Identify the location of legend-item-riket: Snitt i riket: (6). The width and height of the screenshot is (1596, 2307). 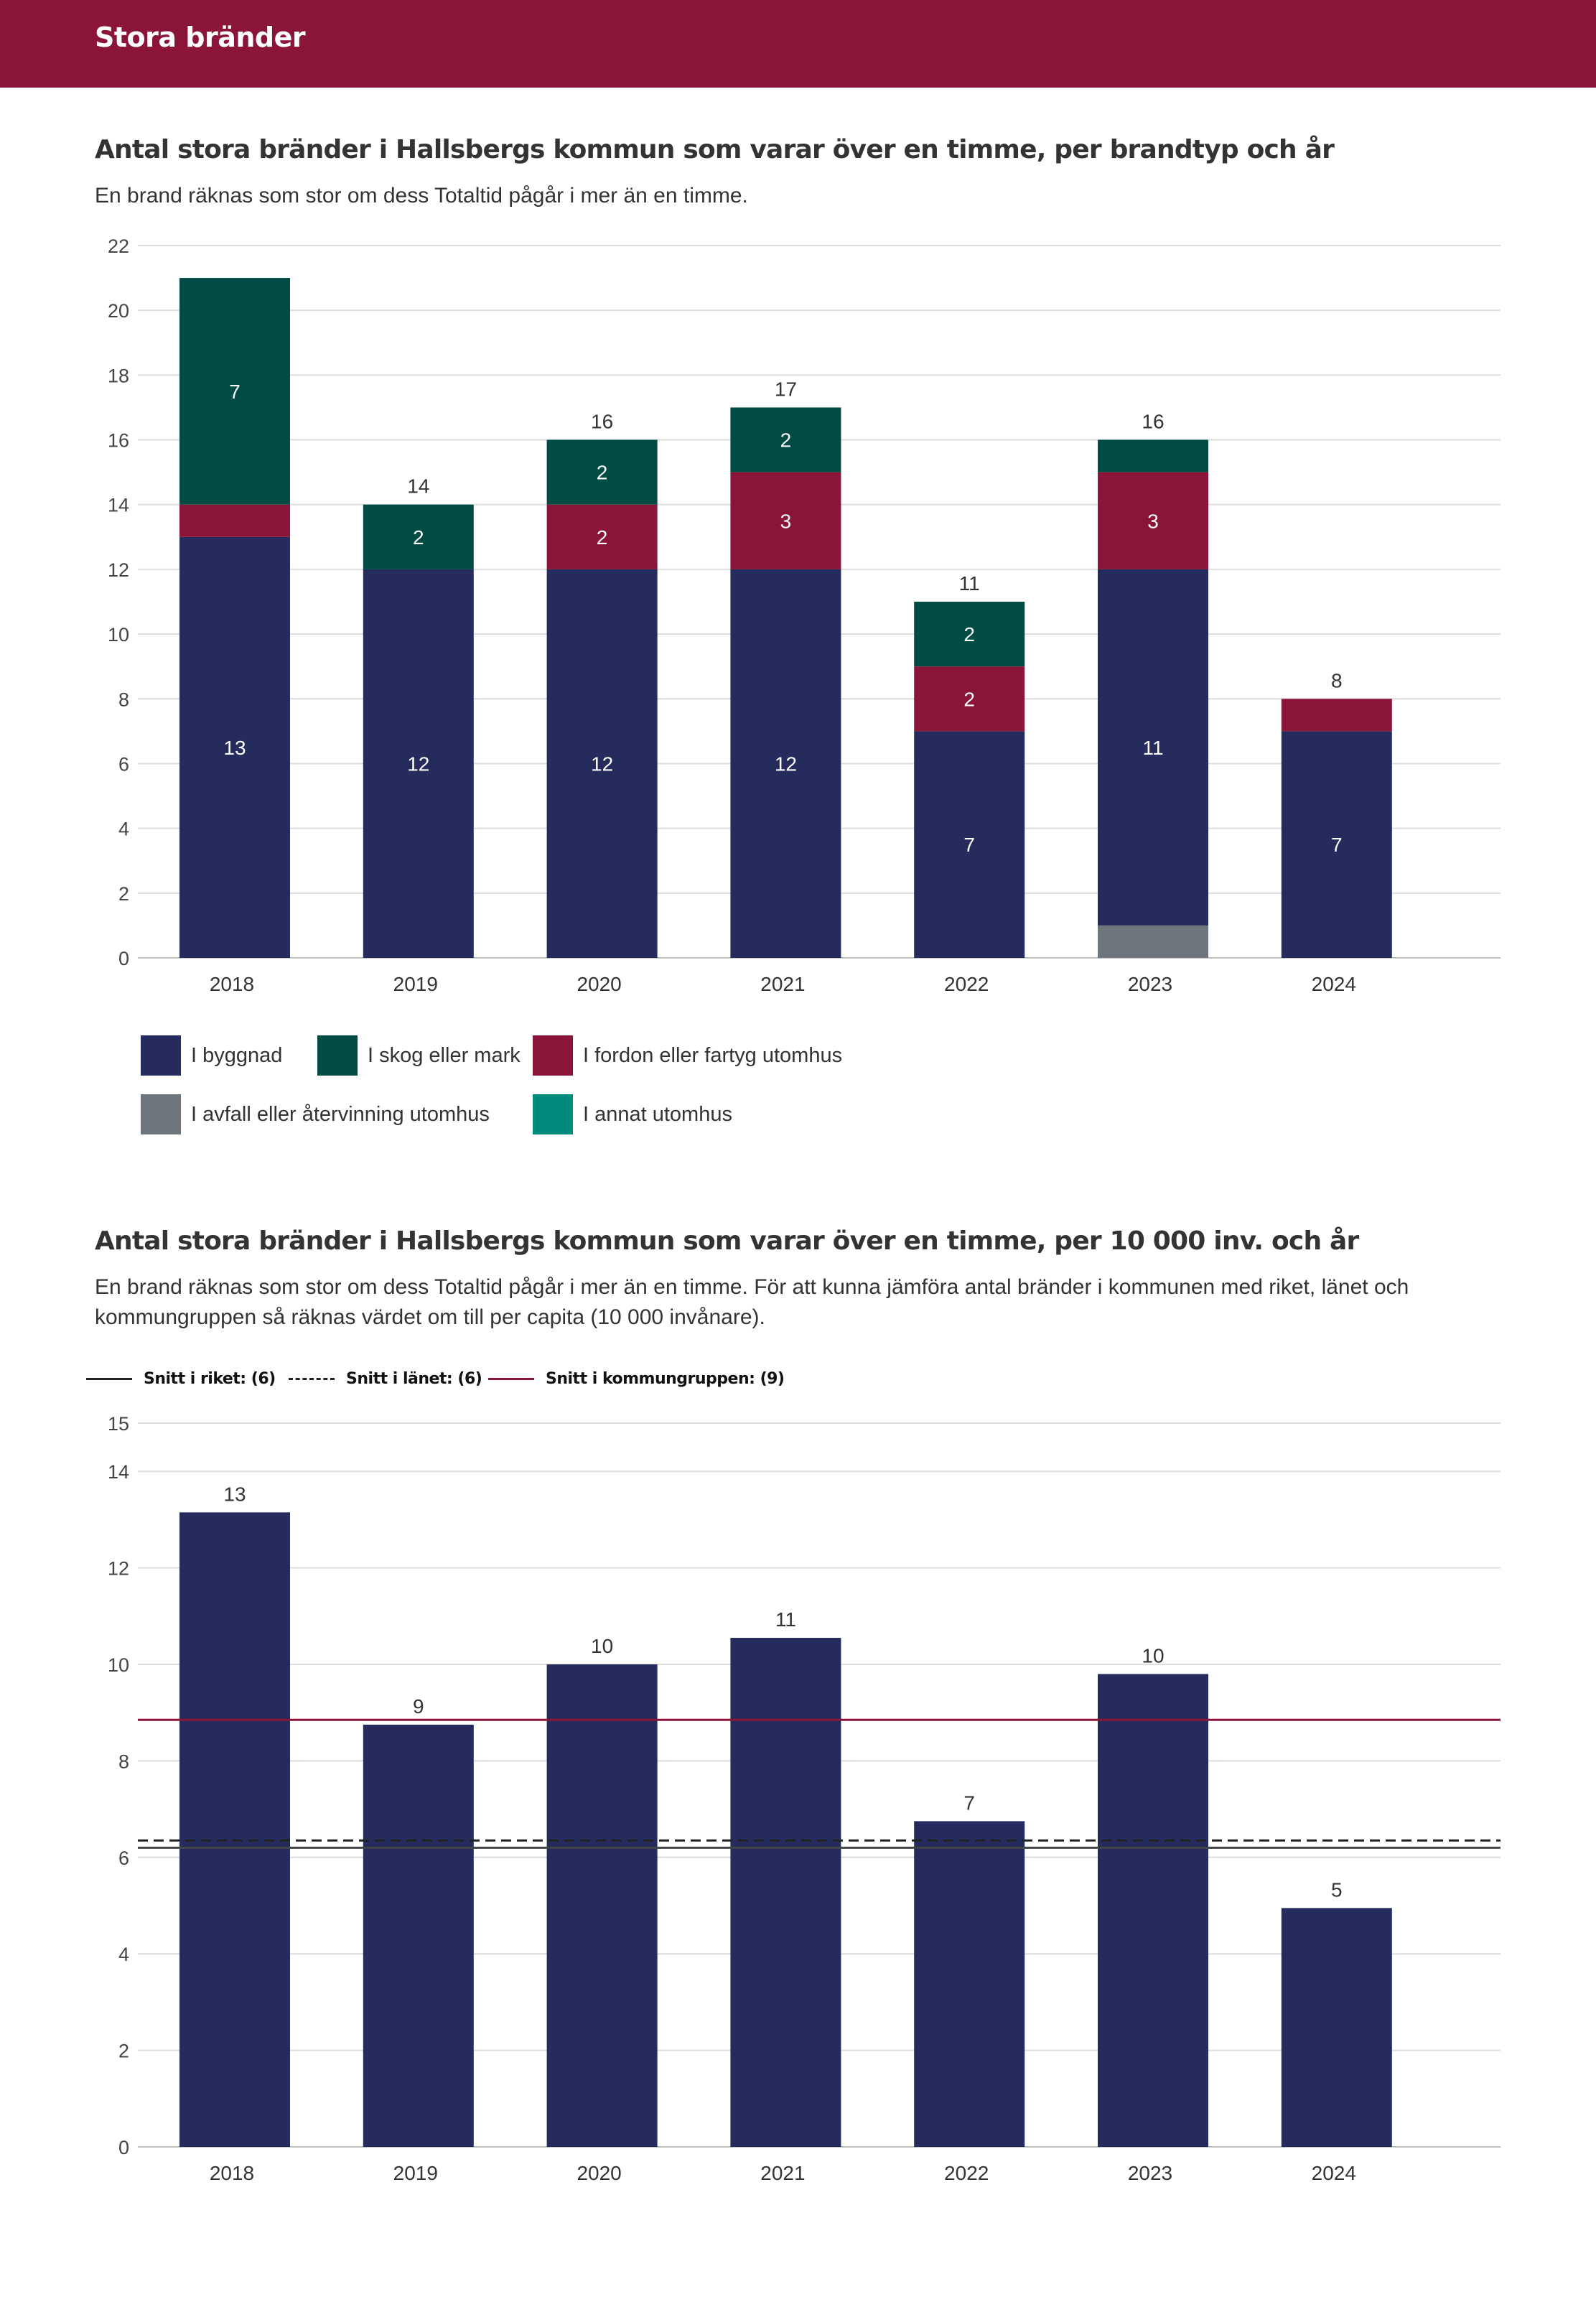
(181, 1379).